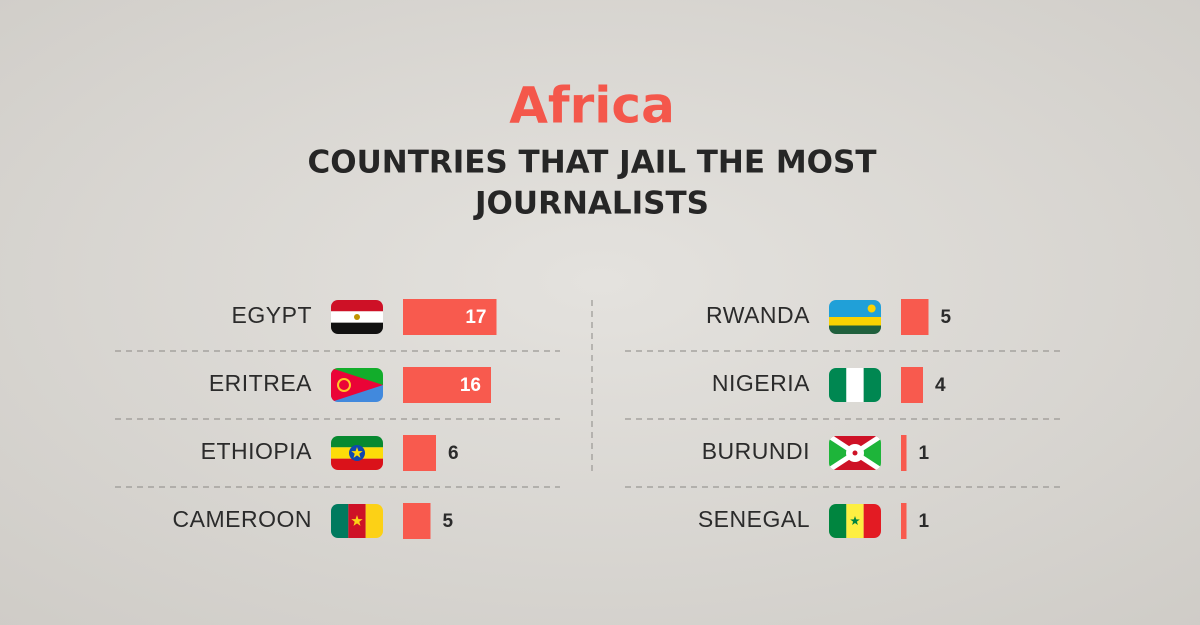 The image size is (1200, 625). Describe the element at coordinates (754, 519) in the screenshot. I see `category-label: SENEGAL` at that location.